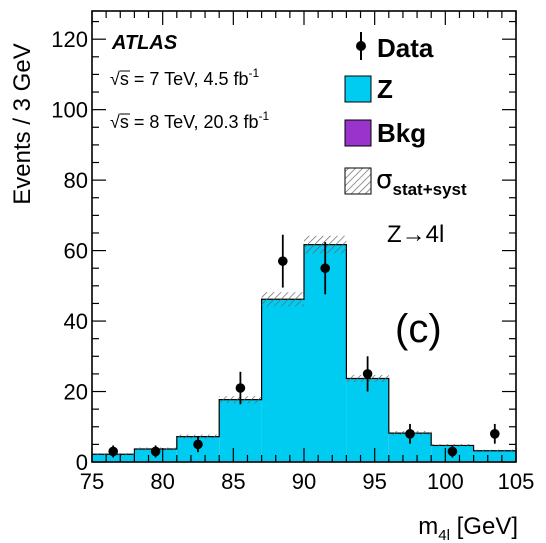 The height and width of the screenshot is (543, 546). I want to click on legend-label-uncertainty: σstat+syst, so click(421, 182).